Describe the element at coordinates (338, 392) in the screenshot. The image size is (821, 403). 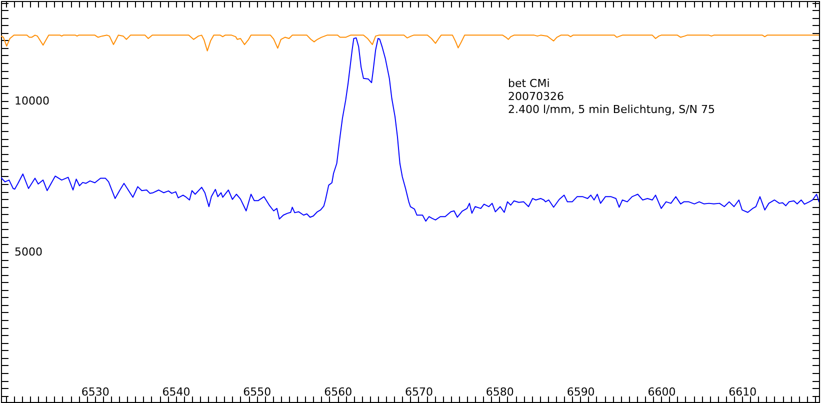
I see `x-tick-label: 6560` at that location.